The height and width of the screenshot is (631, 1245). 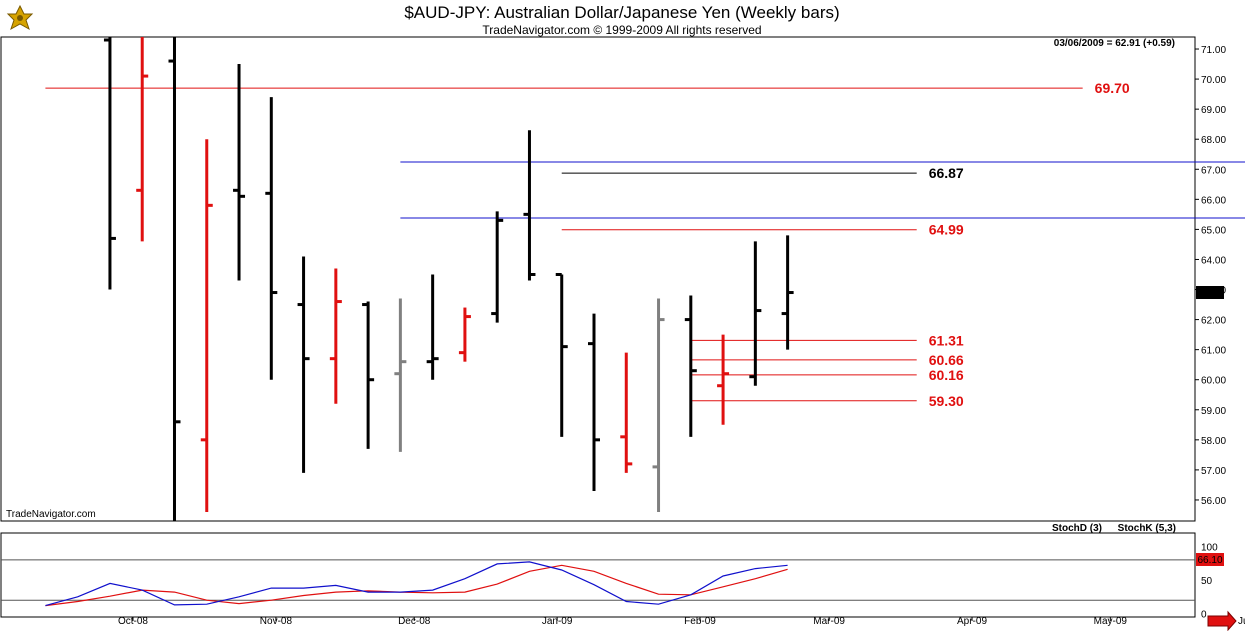 What do you see at coordinates (946, 375) in the screenshot?
I see `level-label: 60.16` at bounding box center [946, 375].